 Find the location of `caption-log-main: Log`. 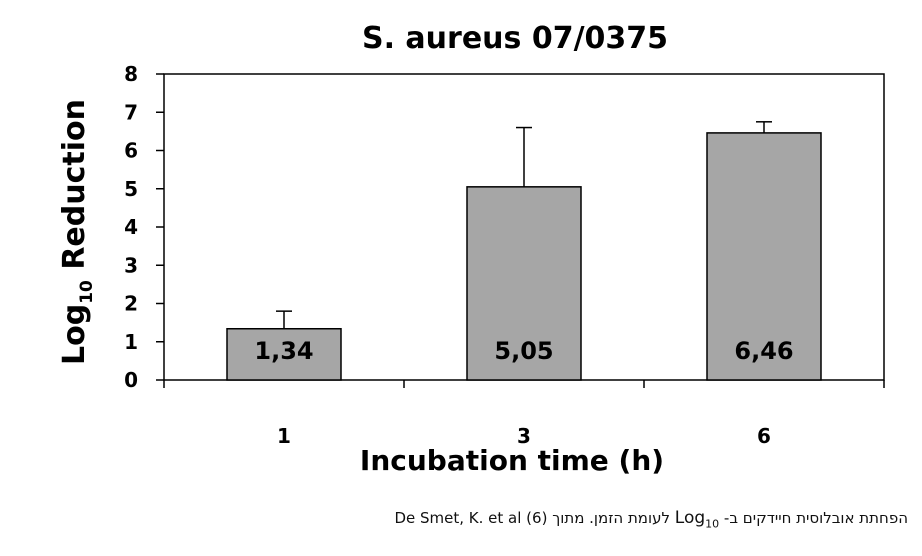

caption-log-main: Log is located at coordinates (690, 518).